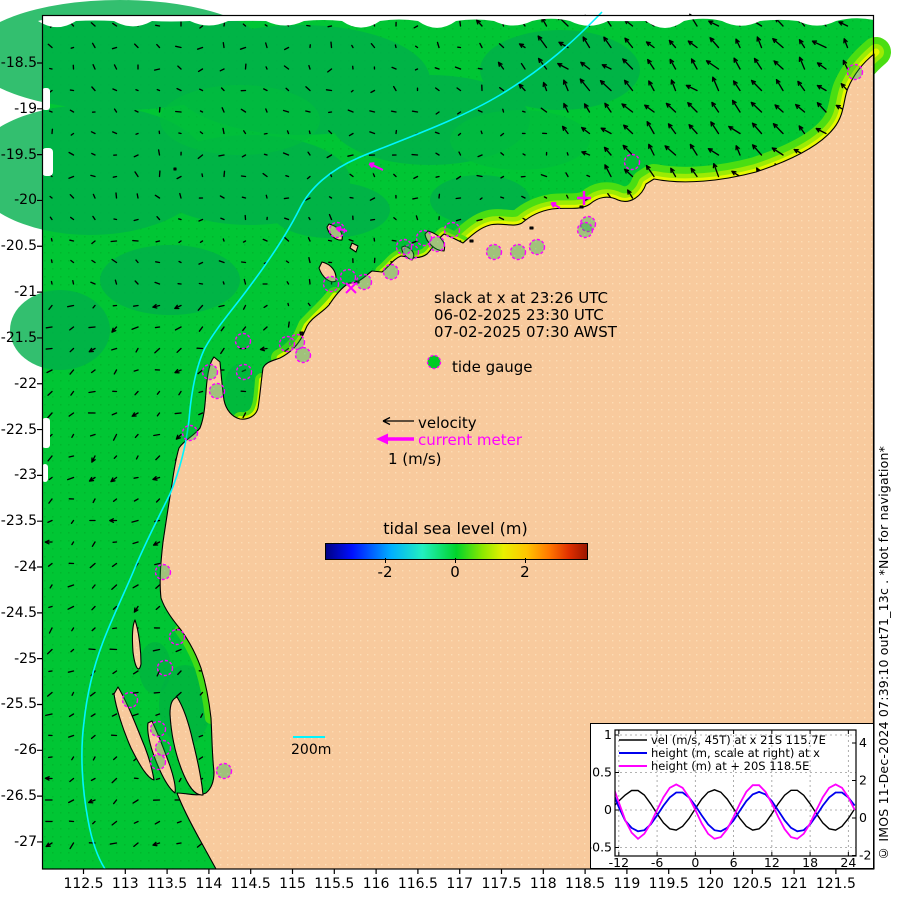 The height and width of the screenshot is (908, 900). Describe the element at coordinates (735, 753) in the screenshot. I see `inset-legend-label: height (m, scale at right) at x` at that location.